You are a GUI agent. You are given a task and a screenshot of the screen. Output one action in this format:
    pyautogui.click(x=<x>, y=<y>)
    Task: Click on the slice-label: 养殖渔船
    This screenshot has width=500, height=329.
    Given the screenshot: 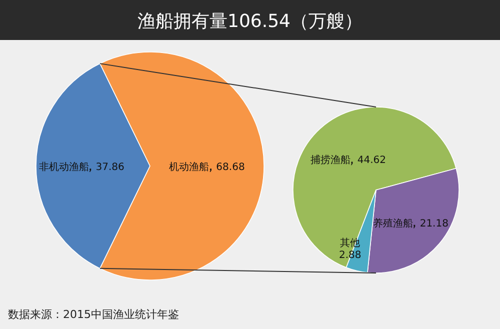 What is the action you would take?
    pyautogui.click(x=392, y=223)
    